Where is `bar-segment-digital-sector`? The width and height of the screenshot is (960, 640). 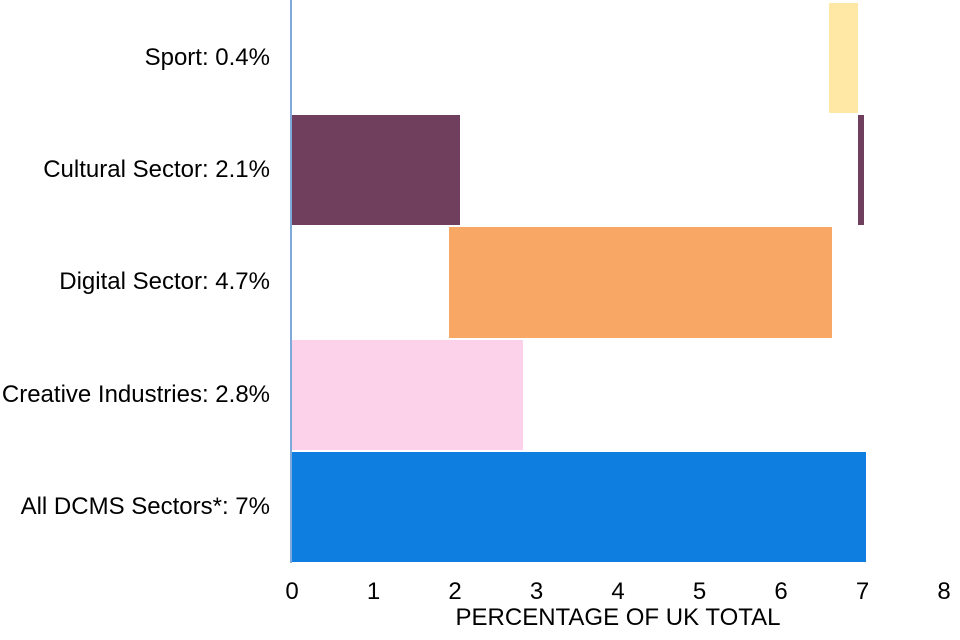 bar-segment-digital-sector is located at coordinates (641, 282).